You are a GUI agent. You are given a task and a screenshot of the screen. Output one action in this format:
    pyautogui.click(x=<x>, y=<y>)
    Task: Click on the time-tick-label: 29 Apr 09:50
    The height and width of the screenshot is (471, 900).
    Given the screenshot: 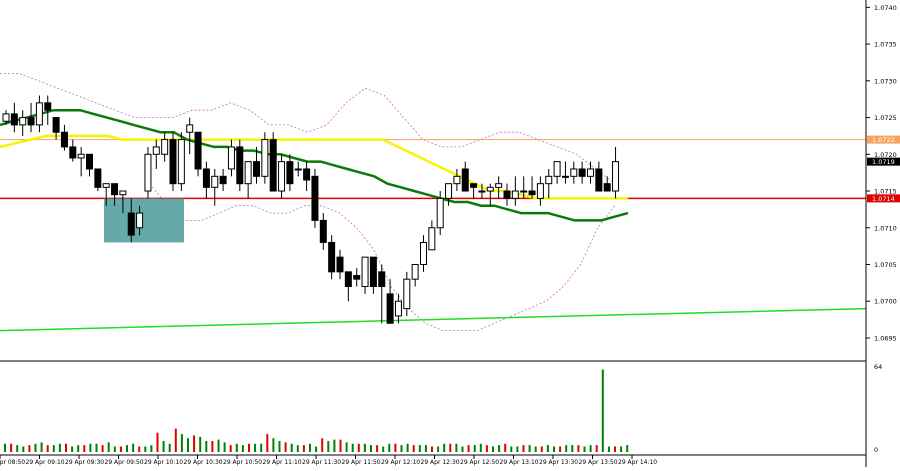 What is the action you would take?
    pyautogui.click(x=124, y=462)
    